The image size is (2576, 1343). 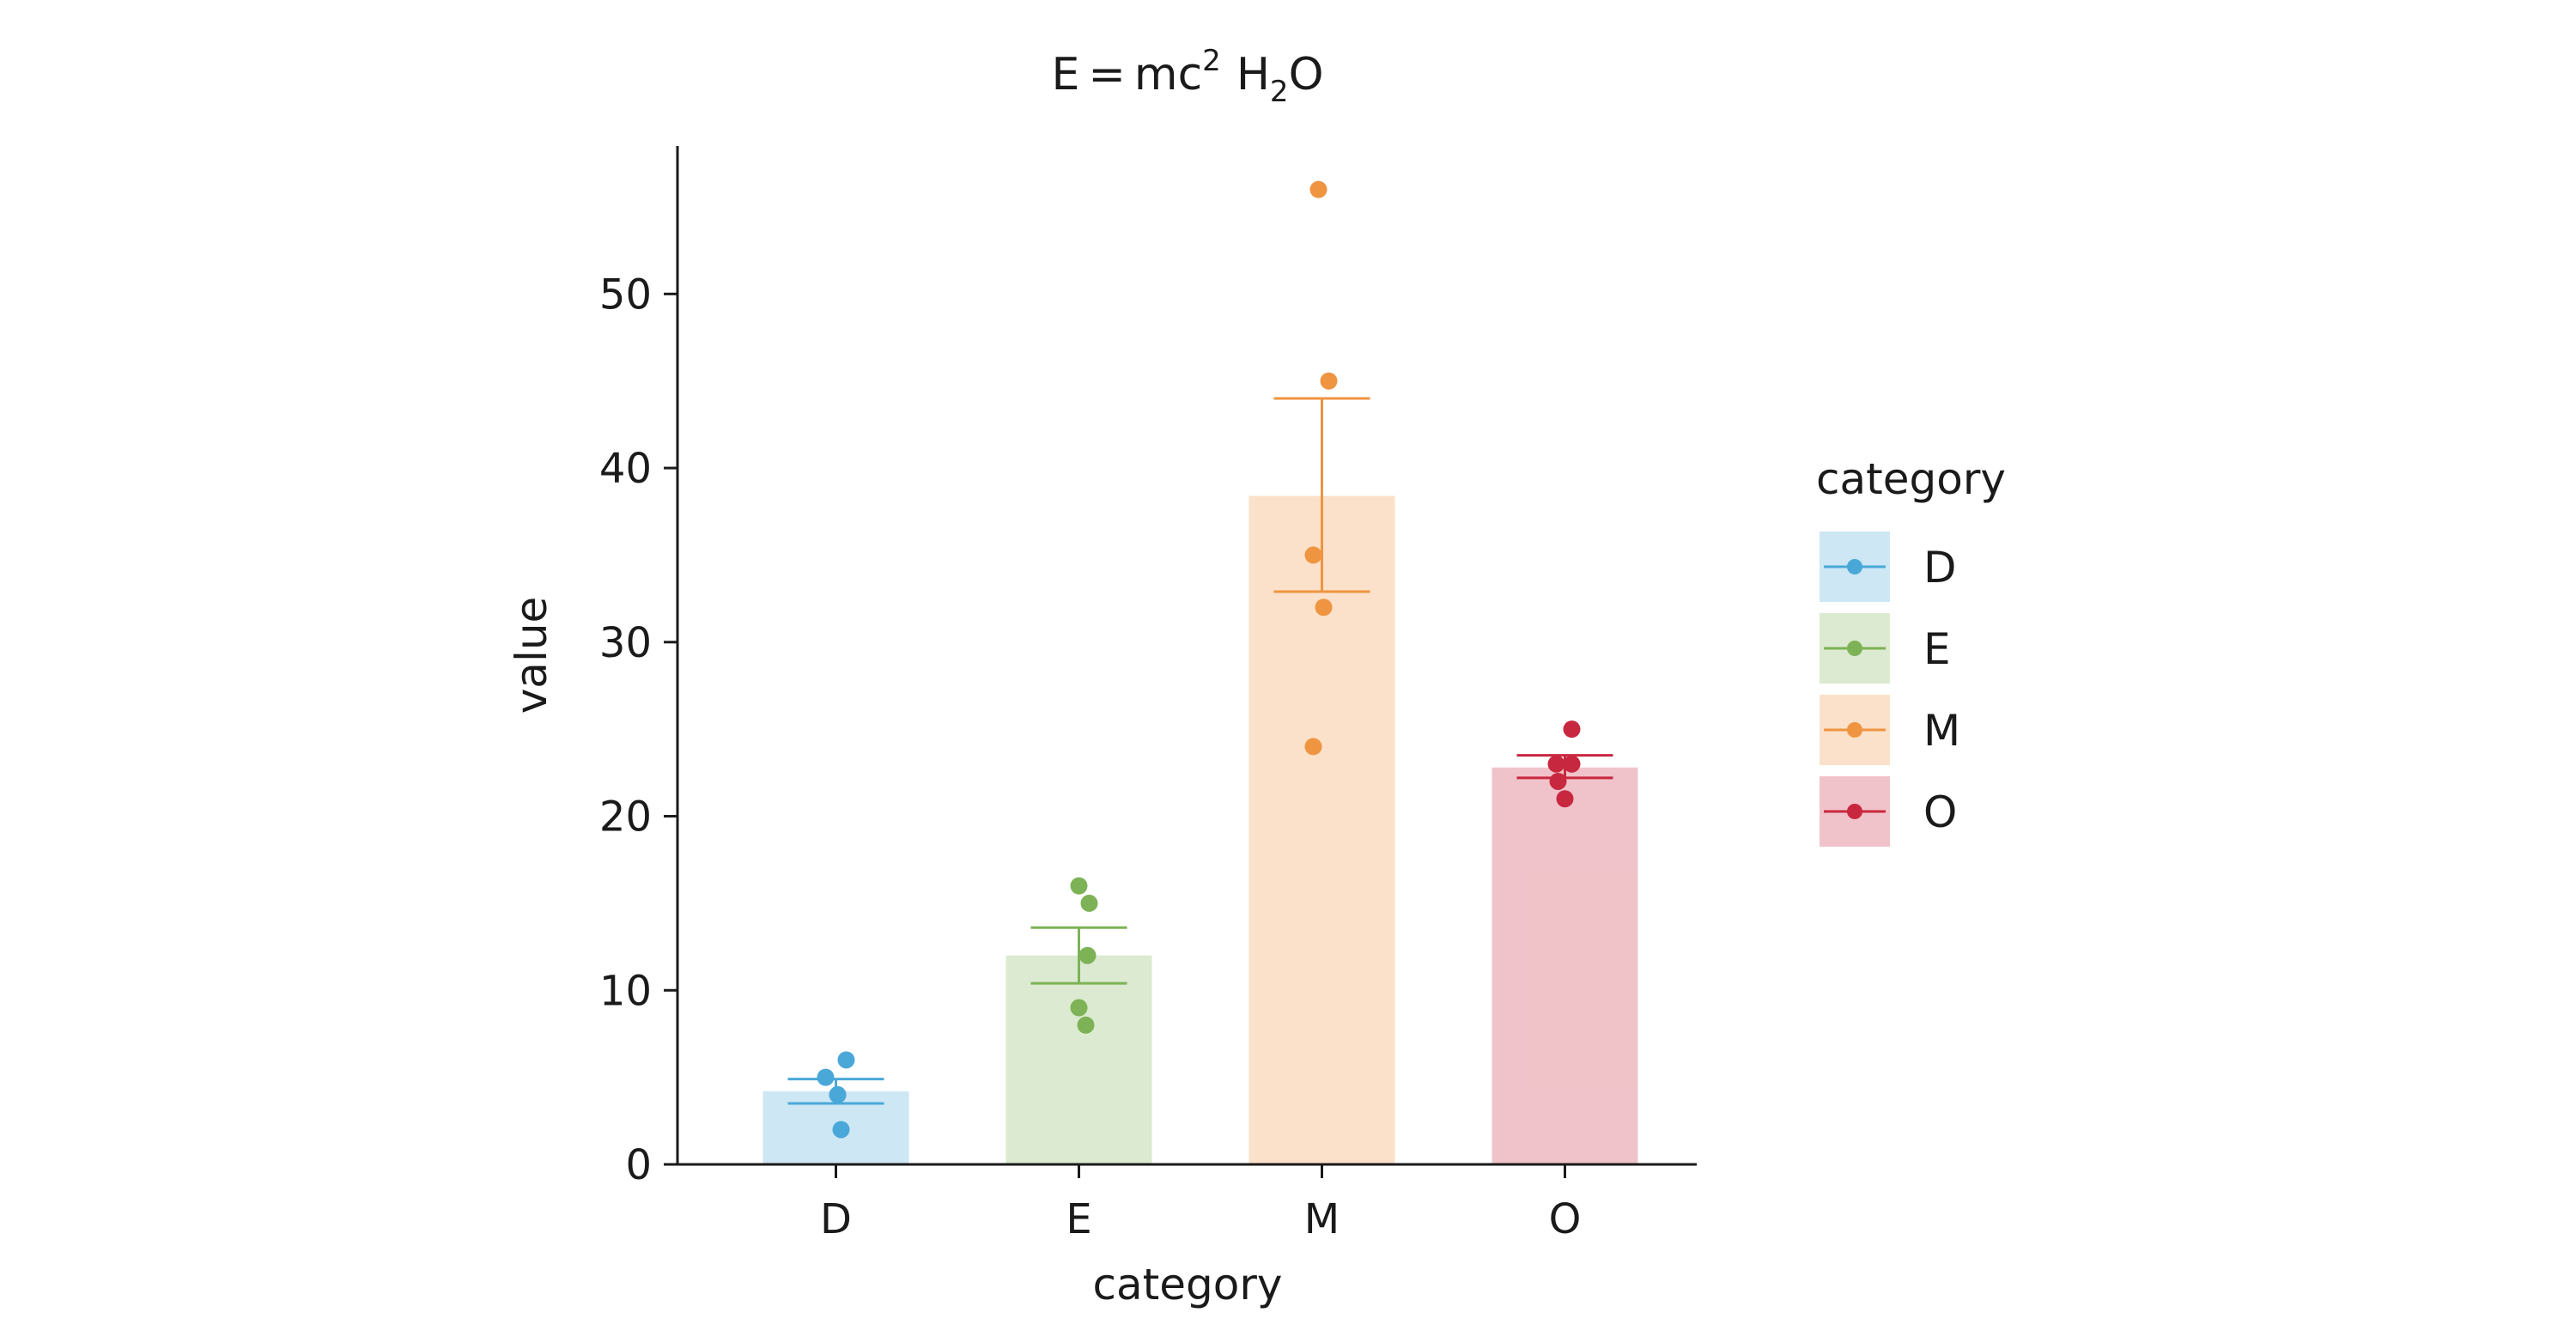 I want to click on chart-title: E = mc2 H2O, so click(x=1187, y=76).